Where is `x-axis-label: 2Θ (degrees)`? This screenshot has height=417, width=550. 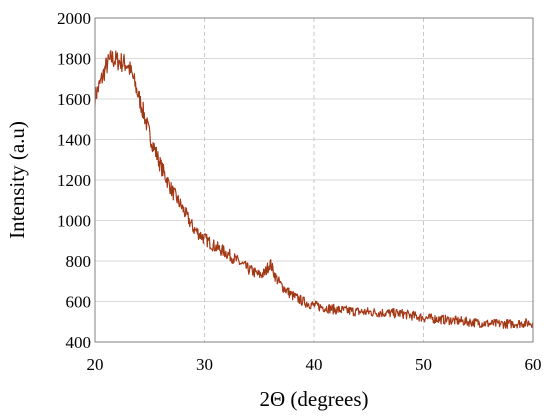
x-axis-label: 2Θ (degrees) is located at coordinates (313, 399).